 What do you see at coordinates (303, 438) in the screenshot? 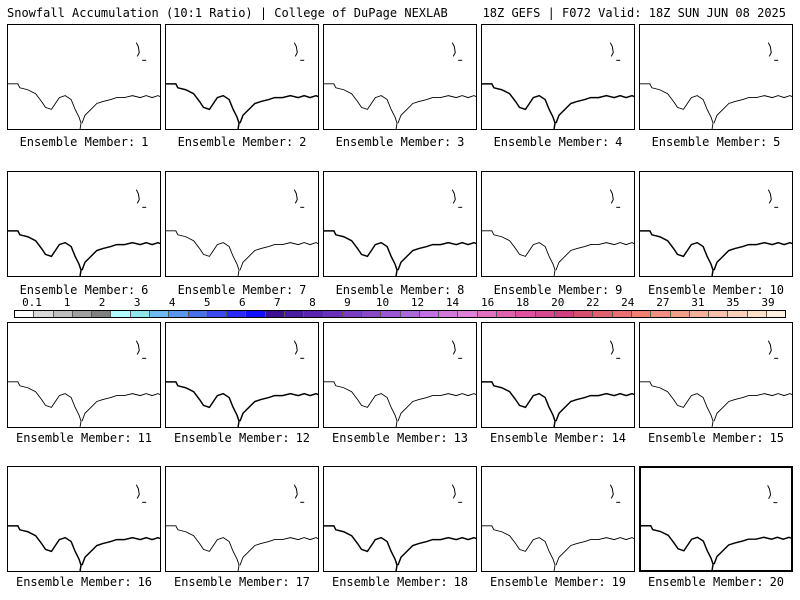
I see `member-number: 12` at bounding box center [303, 438].